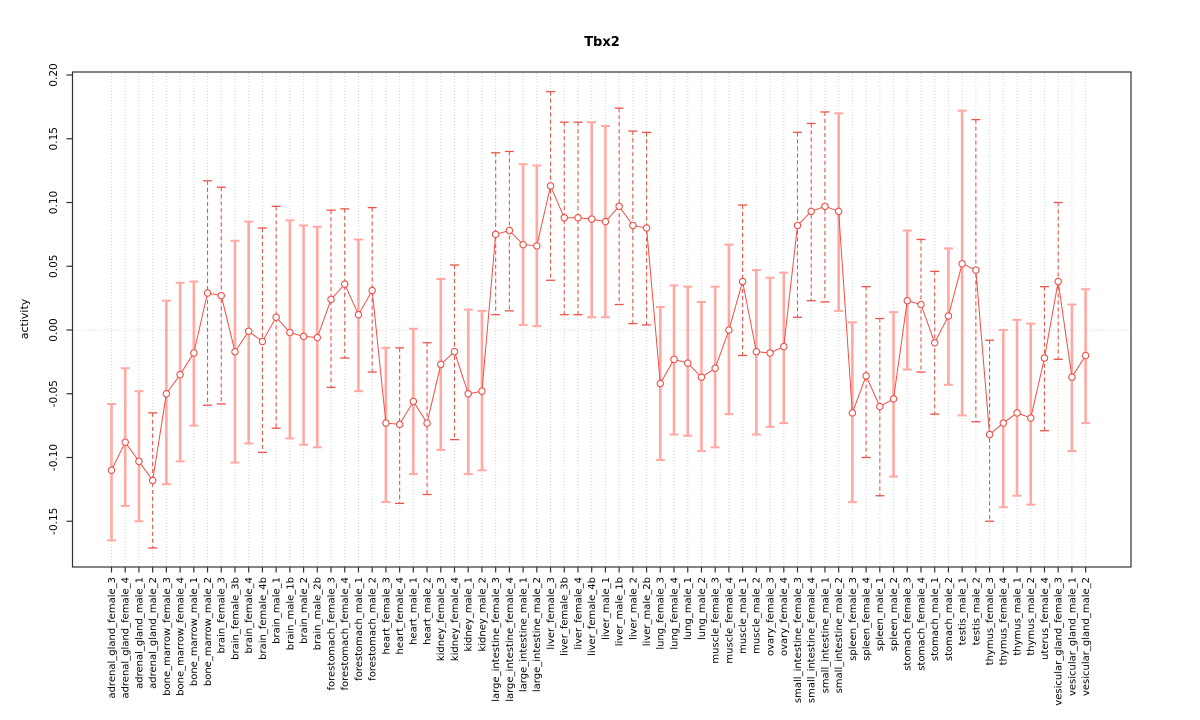 The width and height of the screenshot is (1200, 720). Describe the element at coordinates (139, 633) in the screenshot. I see `x-tick-label: adrenal_gland_male_1` at that location.